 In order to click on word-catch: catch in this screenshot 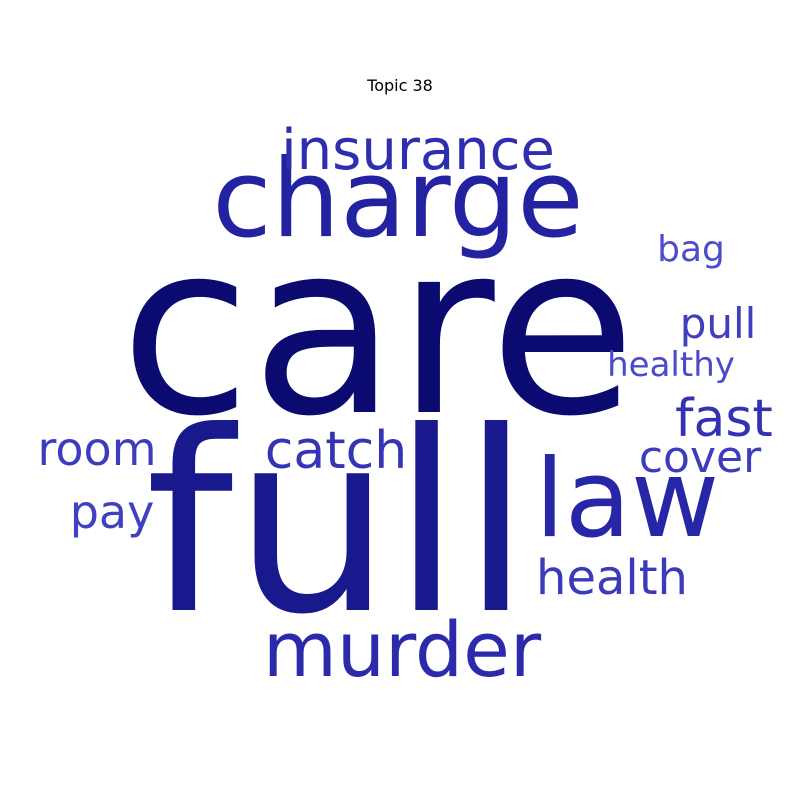, I will do `click(336, 451)`.